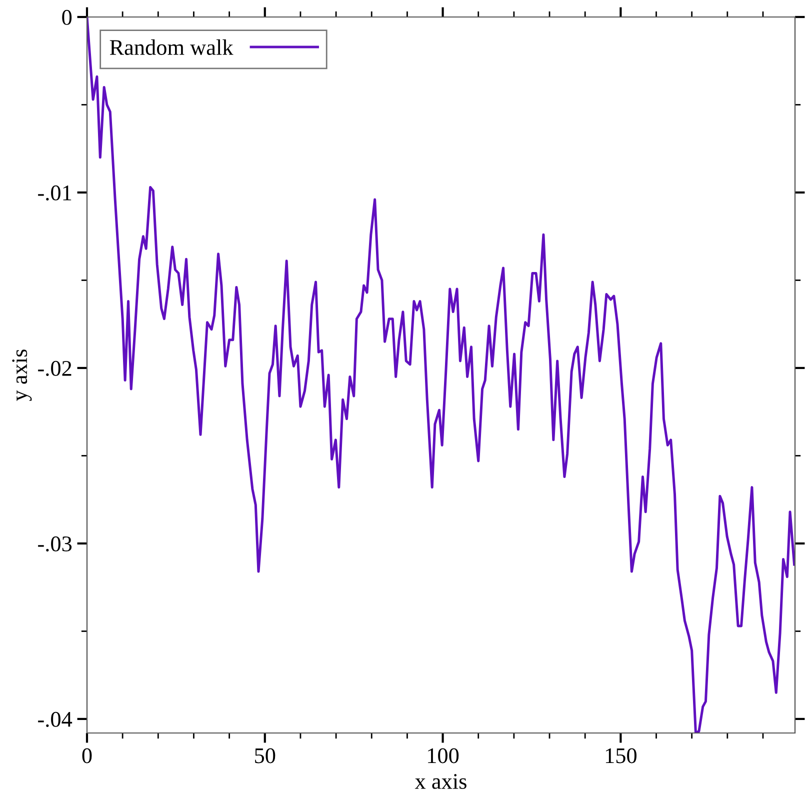 Image resolution: width=812 pixels, height=812 pixels. Describe the element at coordinates (87, 756) in the screenshot. I see `x-tick-label: 0` at that location.